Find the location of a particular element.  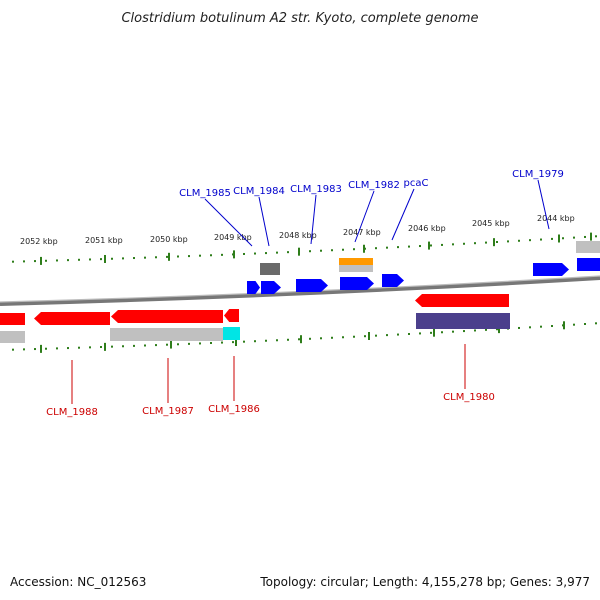

kbp-tick-label: 2048 kbp is located at coordinates (298, 235).